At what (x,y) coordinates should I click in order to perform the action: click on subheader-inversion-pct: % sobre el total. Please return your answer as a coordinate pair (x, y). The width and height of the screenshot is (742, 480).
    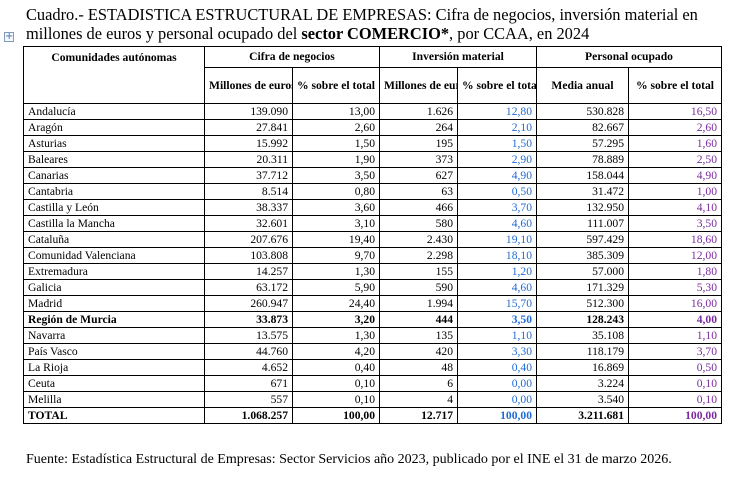
    Looking at the image, I should click on (497, 85).